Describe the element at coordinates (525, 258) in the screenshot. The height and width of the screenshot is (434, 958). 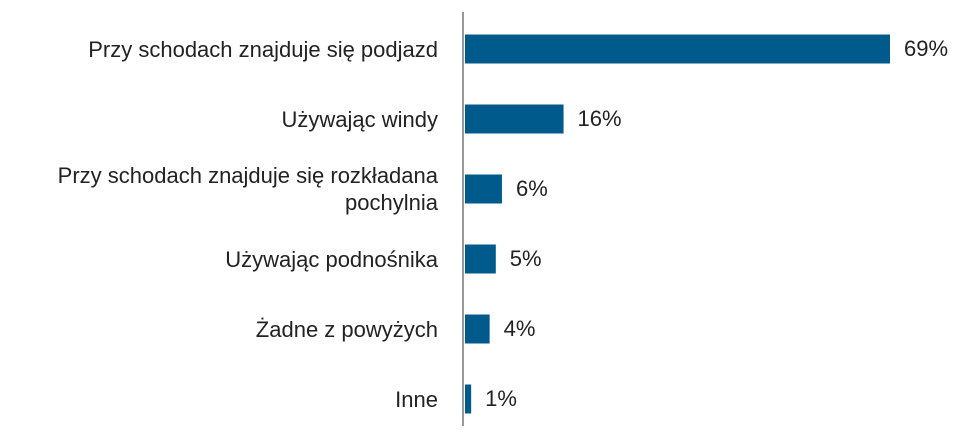
I see `value-label: 5%` at that location.